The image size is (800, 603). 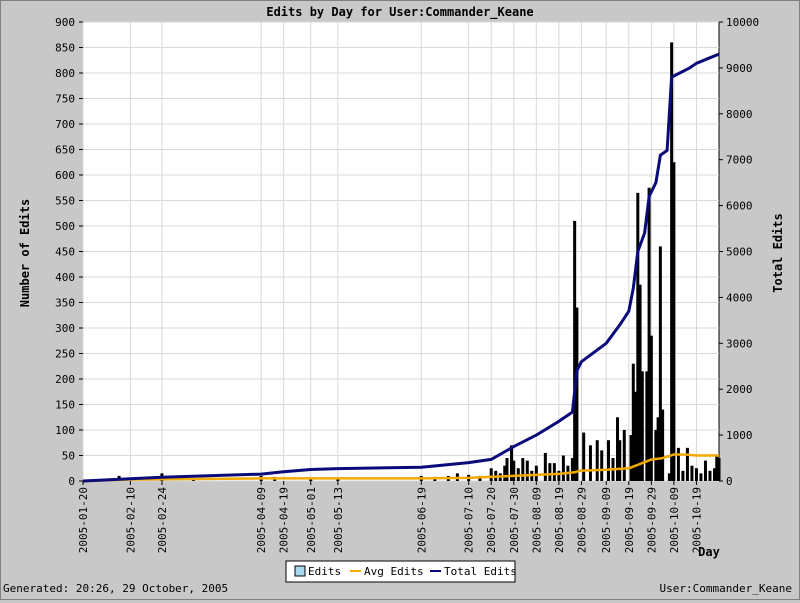 I want to click on right-tick-label: 0, so click(x=729, y=481).